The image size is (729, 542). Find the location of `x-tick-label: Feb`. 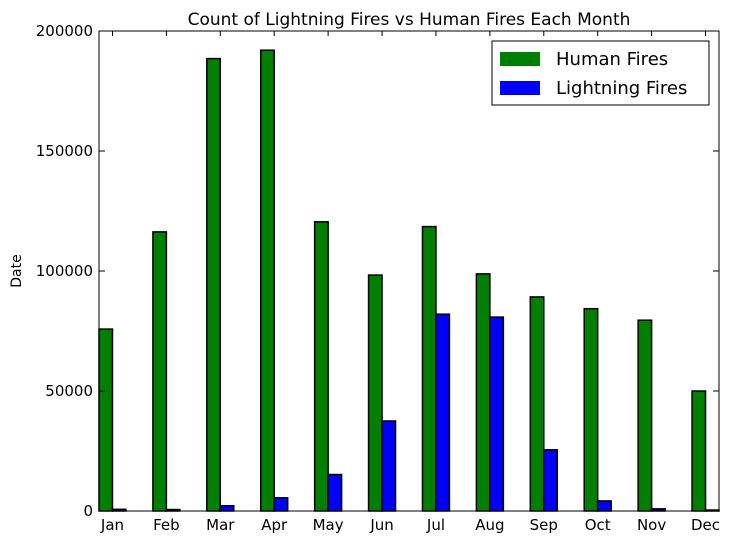

x-tick-label: Feb is located at coordinates (166, 525).